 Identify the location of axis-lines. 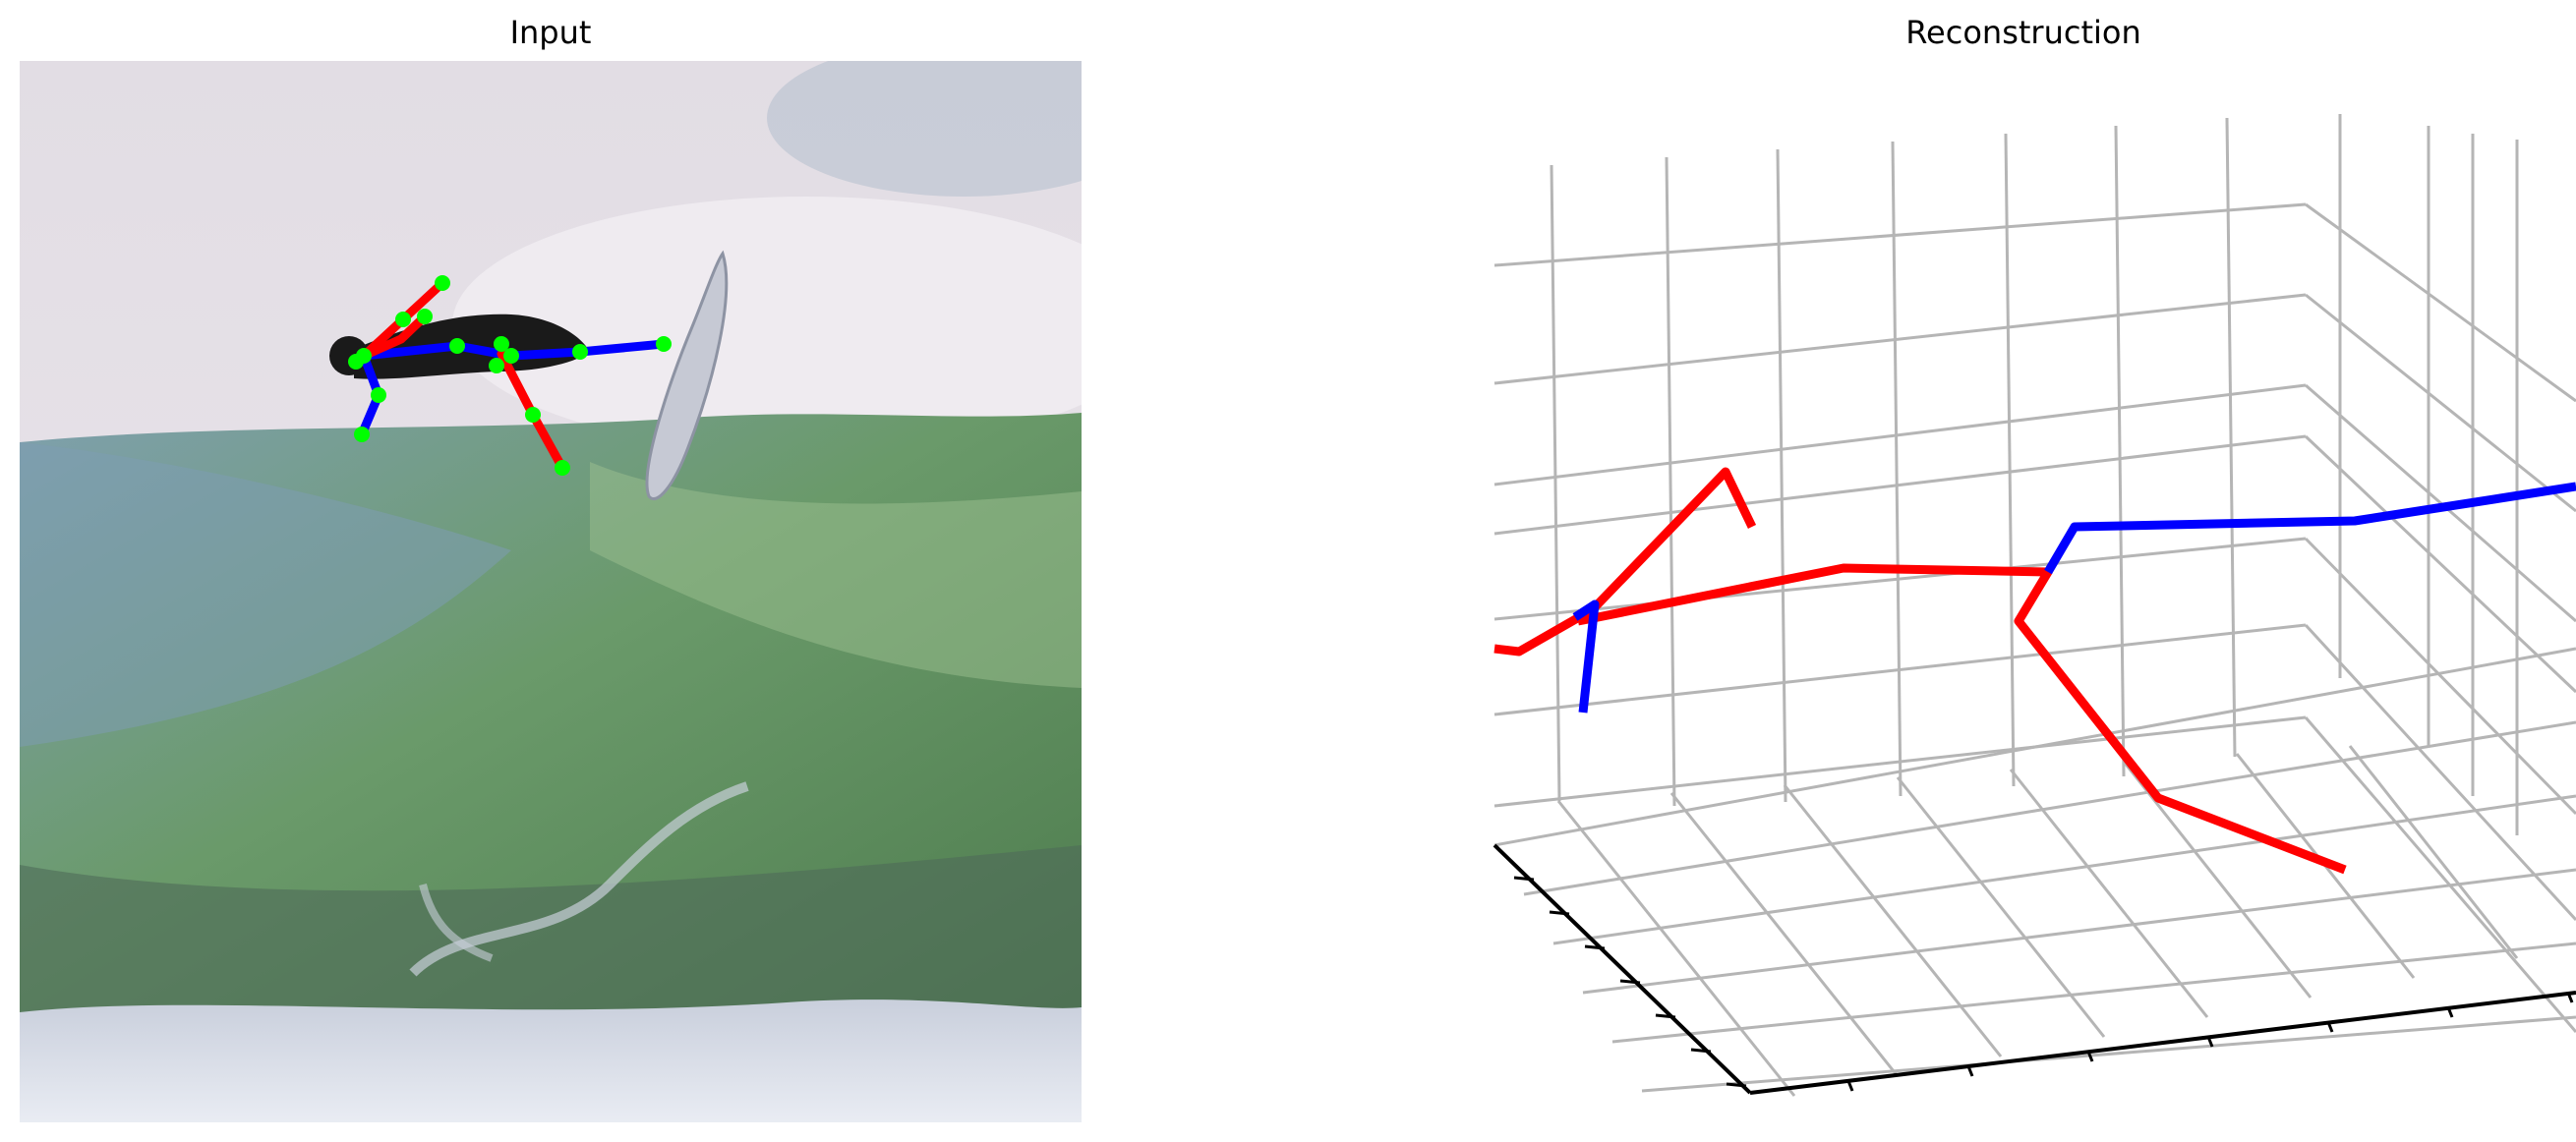
(2034, 969).